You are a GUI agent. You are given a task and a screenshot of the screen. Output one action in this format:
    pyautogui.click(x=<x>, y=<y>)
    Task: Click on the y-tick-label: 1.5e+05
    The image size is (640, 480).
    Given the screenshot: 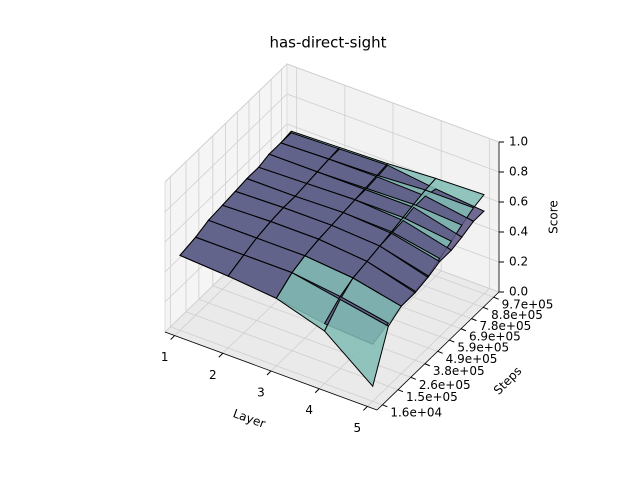 What is the action you would take?
    pyautogui.click(x=432, y=397)
    